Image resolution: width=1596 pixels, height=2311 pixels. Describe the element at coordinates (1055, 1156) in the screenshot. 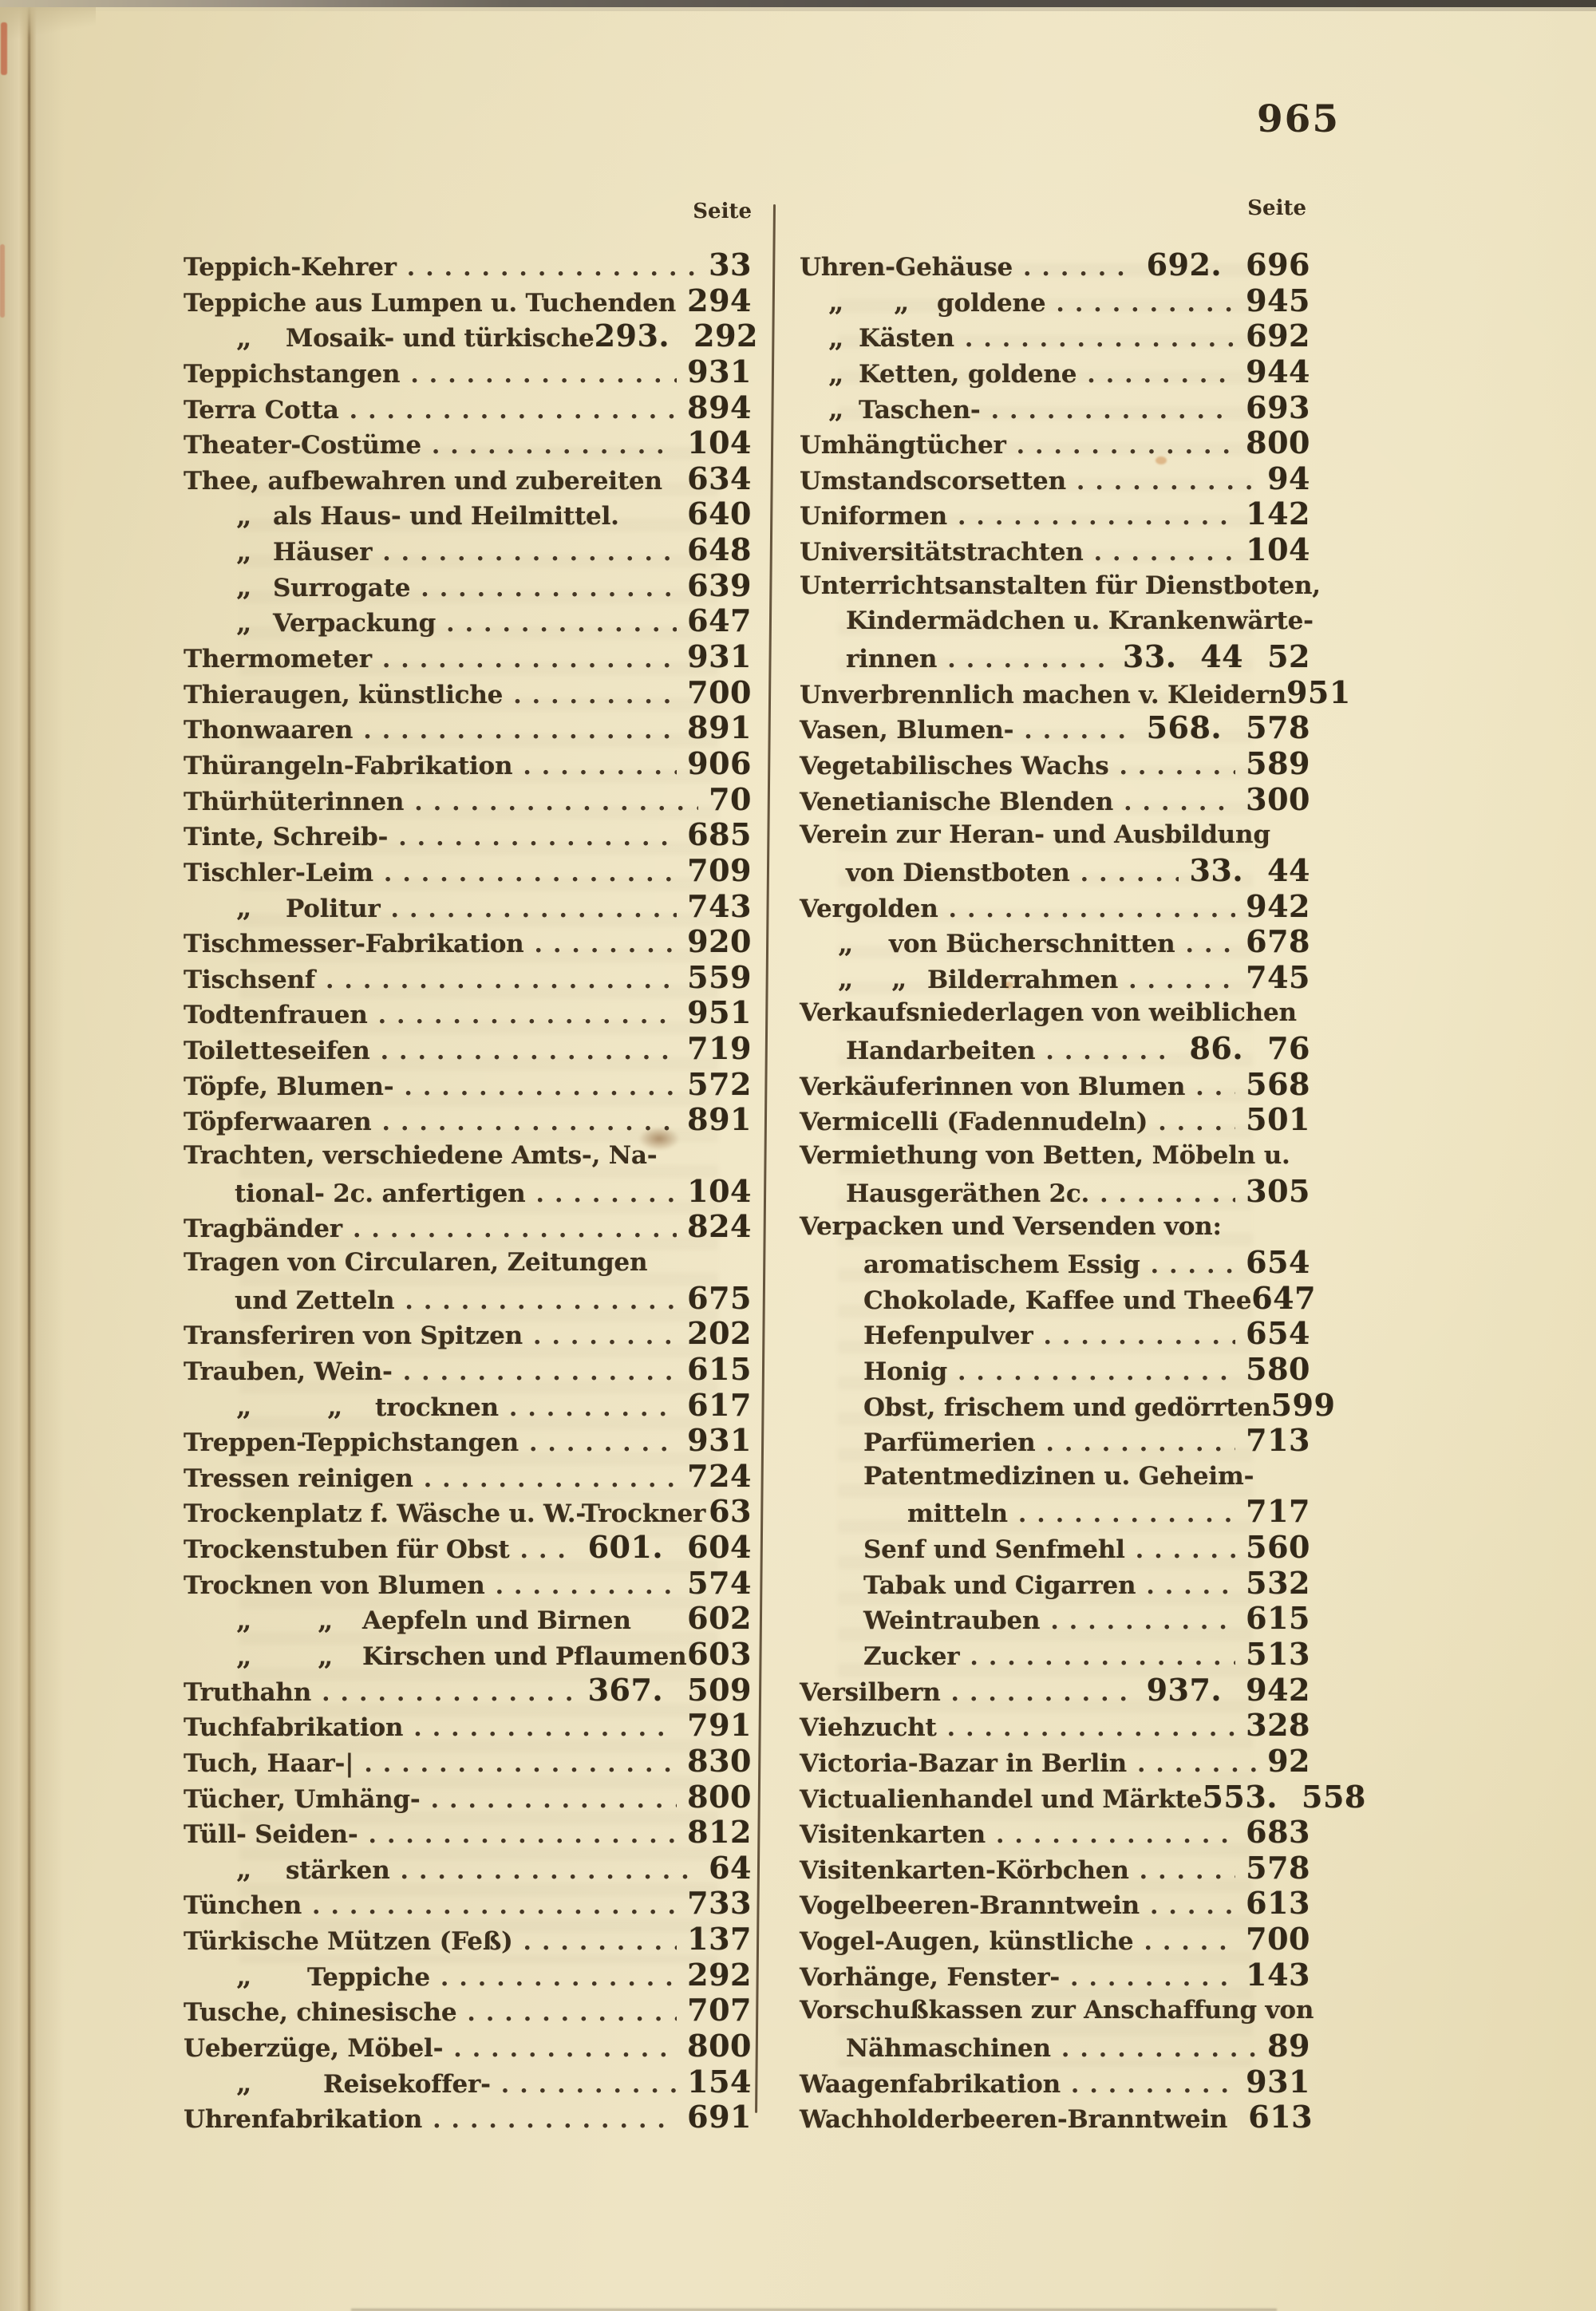

I see `index-entry: Vermiethung von Betten, Möbeln u.` at that location.